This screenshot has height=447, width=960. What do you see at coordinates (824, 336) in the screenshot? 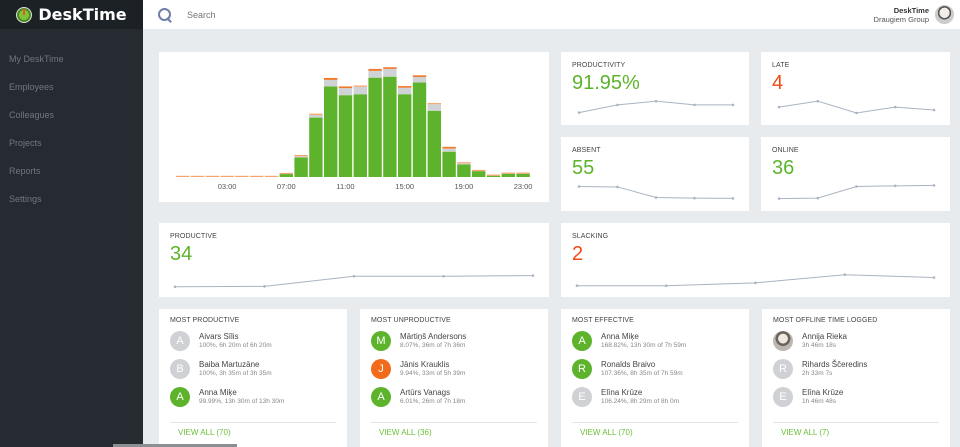
I see `person-name: Annija Rieka` at bounding box center [824, 336].